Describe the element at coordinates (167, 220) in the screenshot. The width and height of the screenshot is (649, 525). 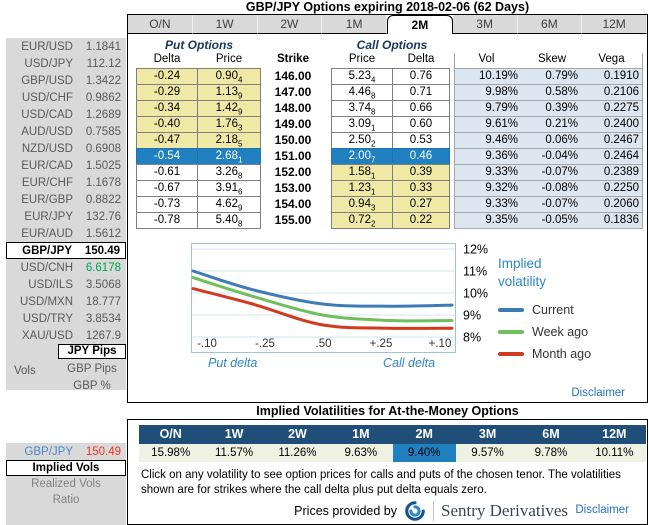
I see `put-delta-cell: -0.78` at that location.